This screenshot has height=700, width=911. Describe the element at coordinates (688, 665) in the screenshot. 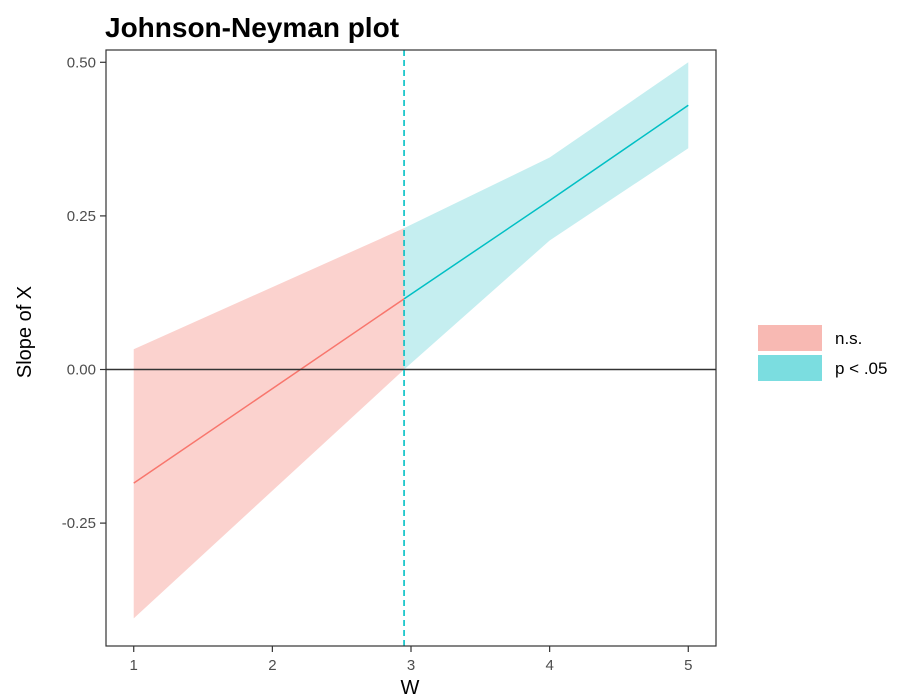

I see `x-tick-label: 5` at that location.